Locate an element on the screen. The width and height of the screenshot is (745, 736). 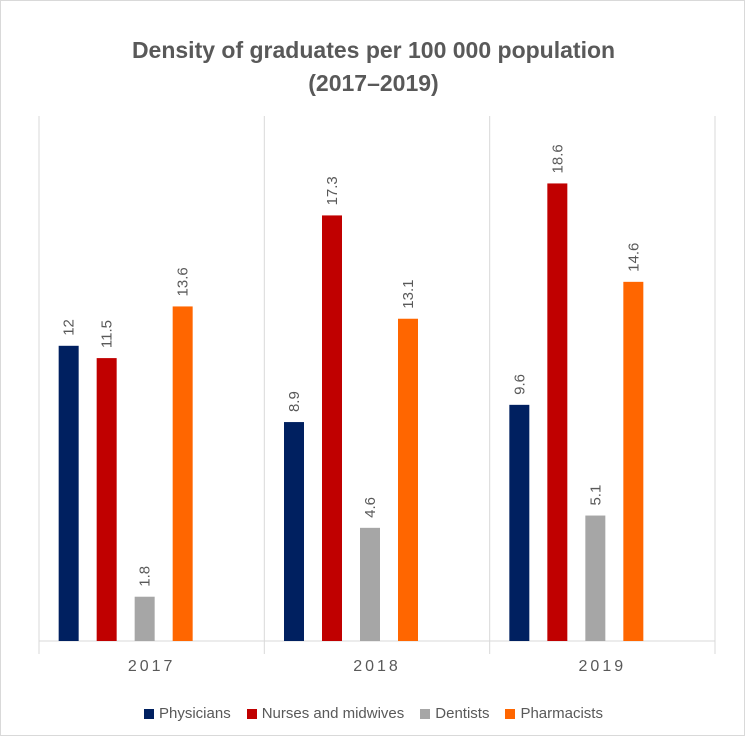
data-label-nurses-and-midwives-2017: 11.5 is located at coordinates (107, 334).